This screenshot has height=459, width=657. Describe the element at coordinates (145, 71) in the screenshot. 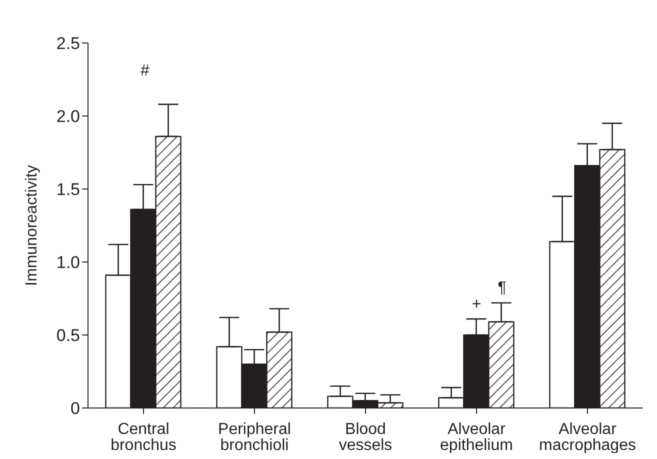

I see `annotation: #` at that location.